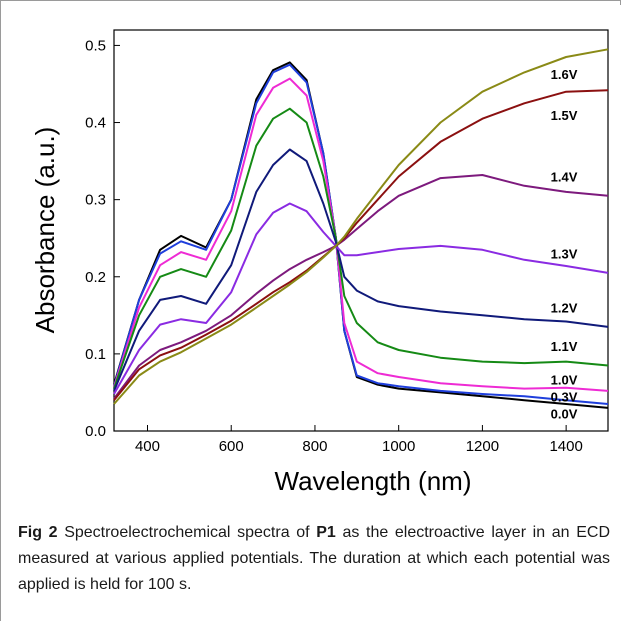 The height and width of the screenshot is (621, 621). Describe the element at coordinates (95, 45) in the screenshot. I see `y-tick-label: 0.5` at that location.